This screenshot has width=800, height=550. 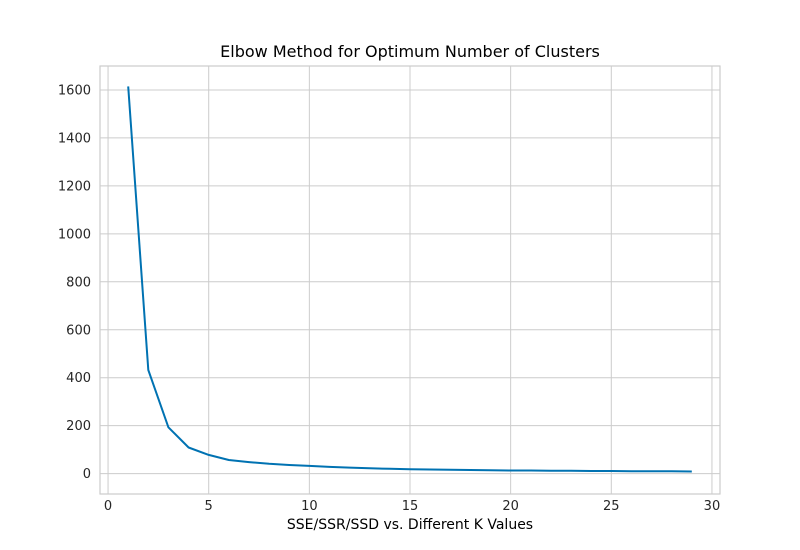 What do you see at coordinates (78, 282) in the screenshot?
I see `y-tick-label: 800` at bounding box center [78, 282].